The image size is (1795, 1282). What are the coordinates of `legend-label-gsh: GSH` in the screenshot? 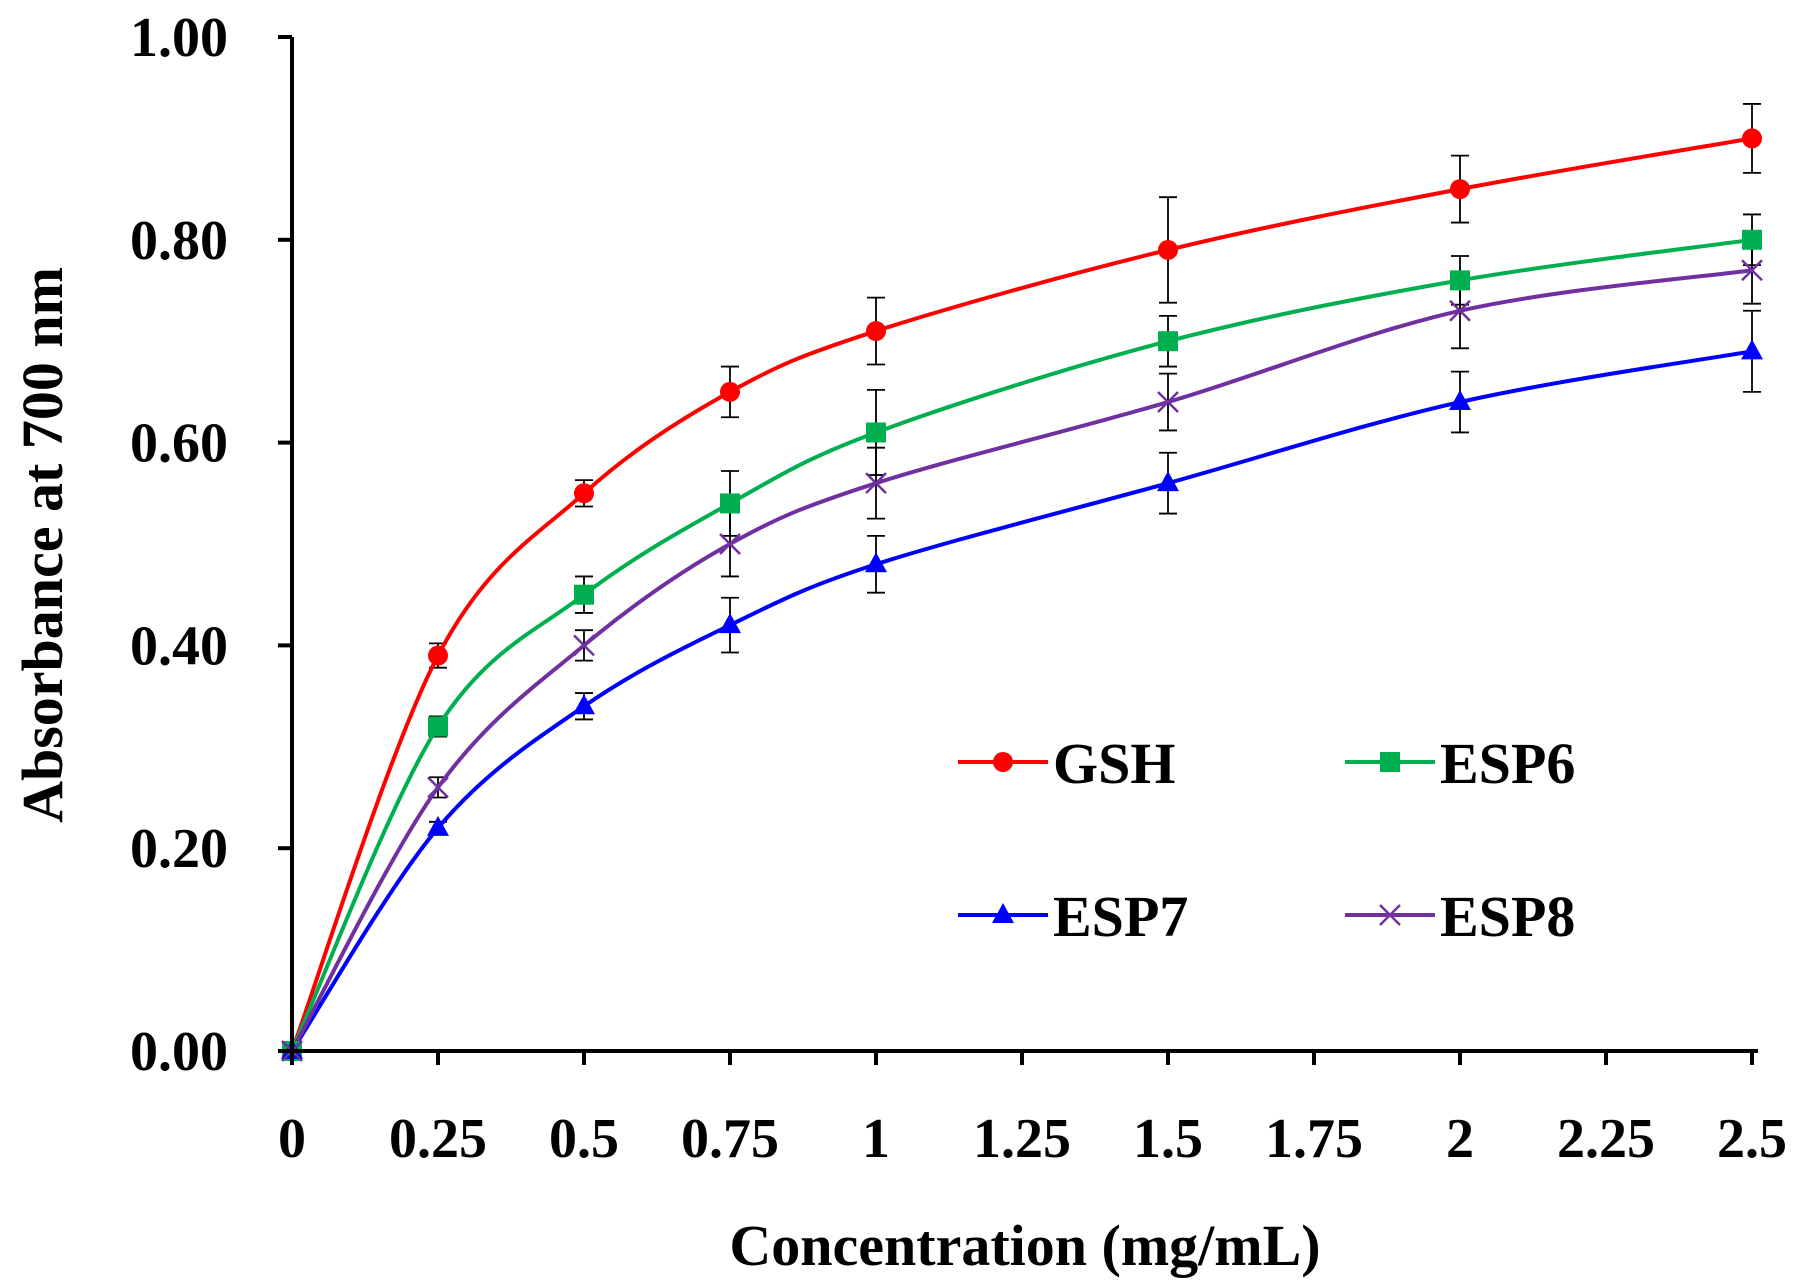 It's located at (1114, 763).